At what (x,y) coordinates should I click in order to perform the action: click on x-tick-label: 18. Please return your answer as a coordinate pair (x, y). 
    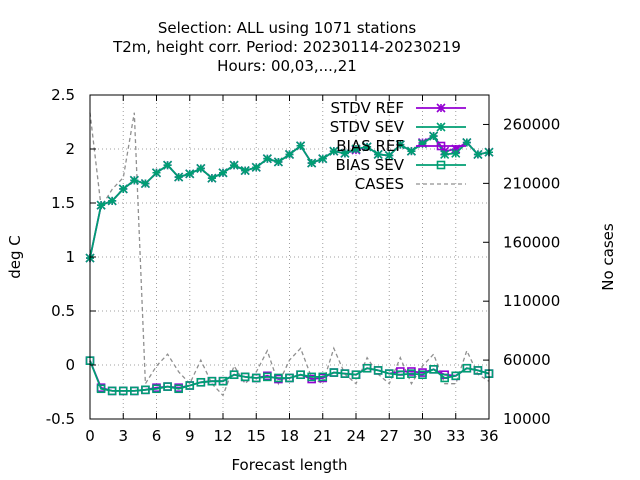
    Looking at the image, I should click on (289, 436).